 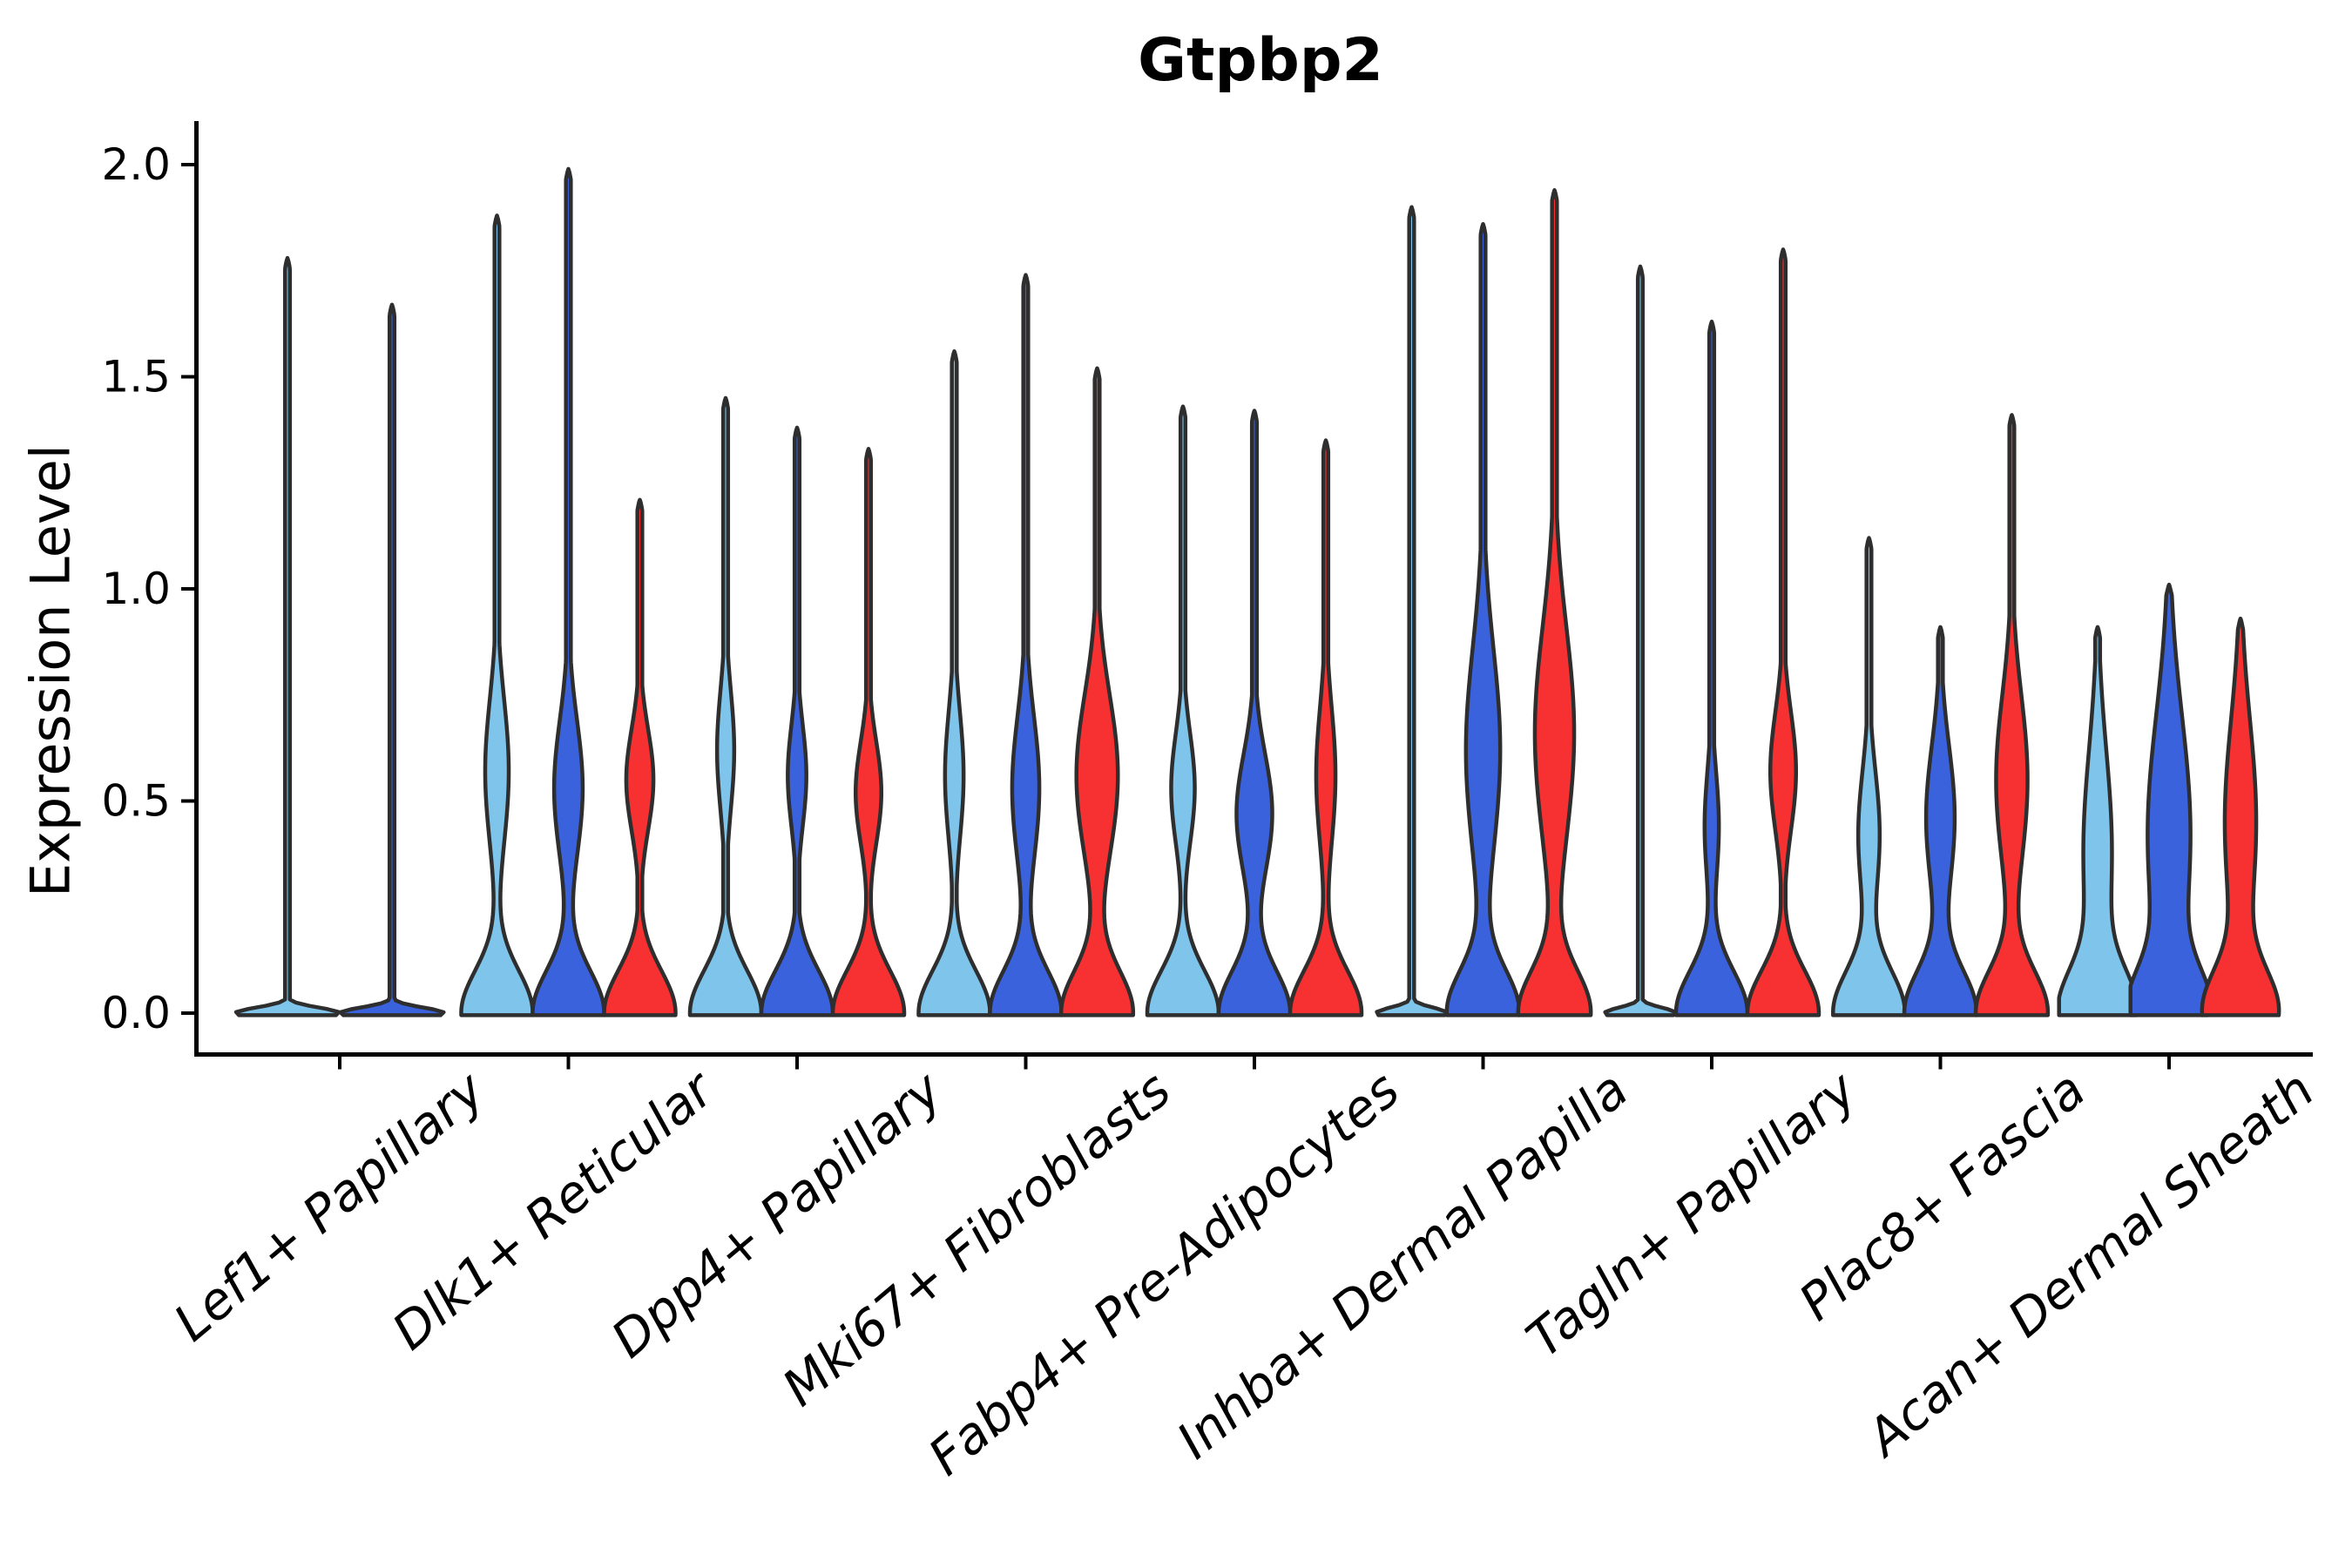 What do you see at coordinates (1260, 61) in the screenshot?
I see `chart-title: Gtpbp2` at bounding box center [1260, 61].